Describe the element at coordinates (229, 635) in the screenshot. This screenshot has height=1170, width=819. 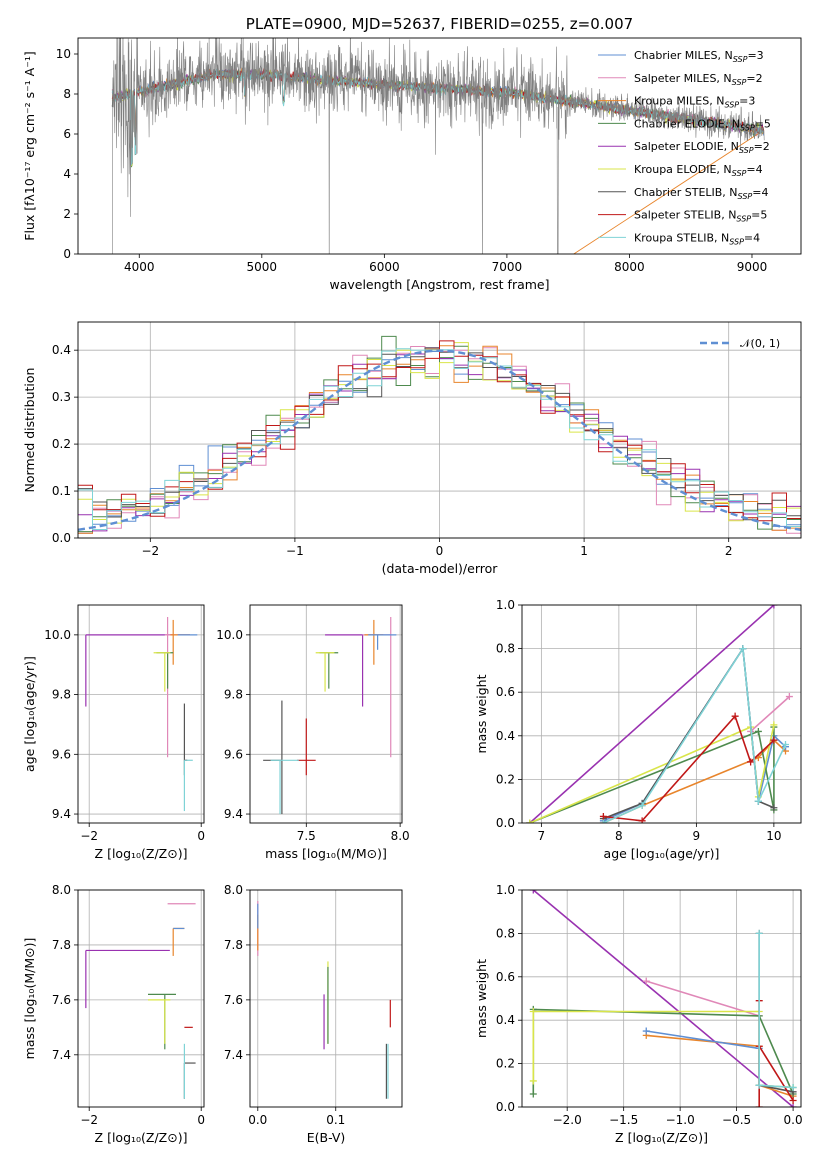
I see `y-tick-label: 10.0` at that location.